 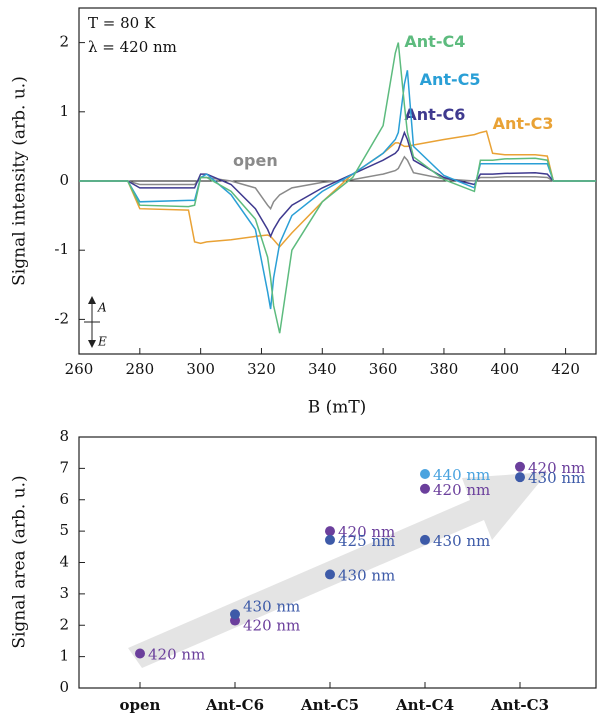 What do you see at coordinates (102, 342) in the screenshot?
I see `annotation: E` at bounding box center [102, 342].